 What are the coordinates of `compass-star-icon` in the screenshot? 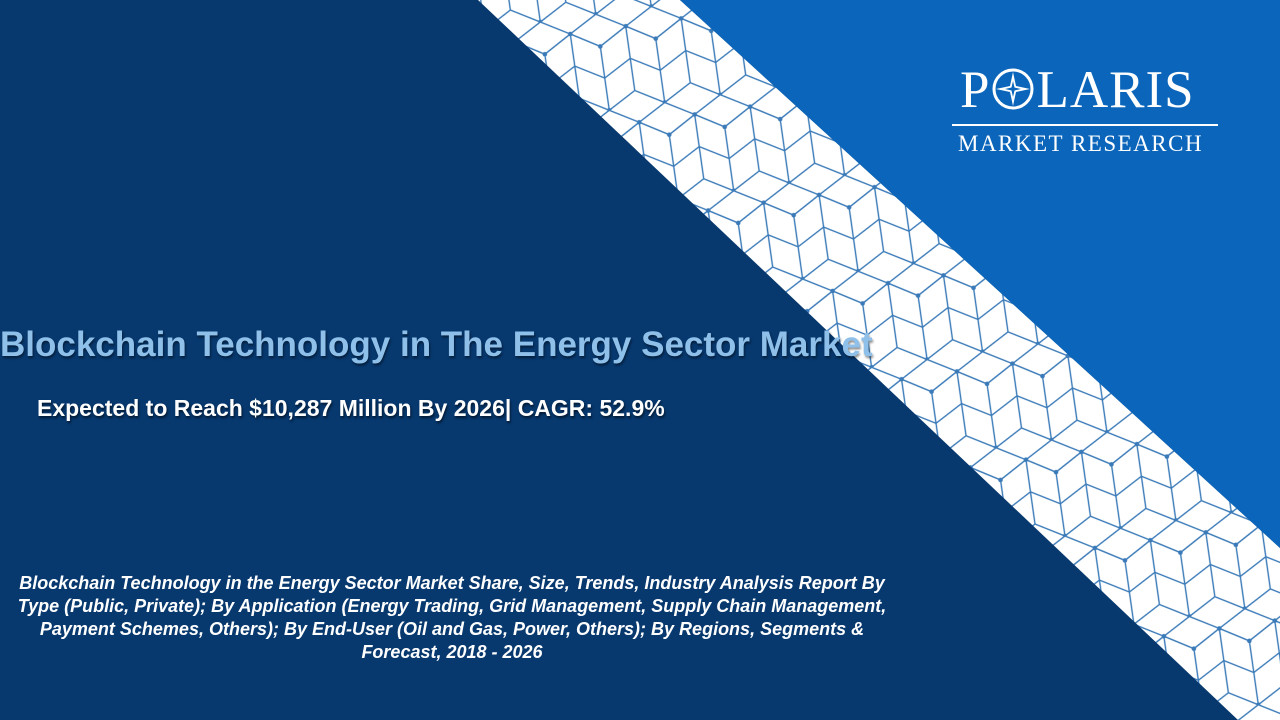 It's located at (1013, 89).